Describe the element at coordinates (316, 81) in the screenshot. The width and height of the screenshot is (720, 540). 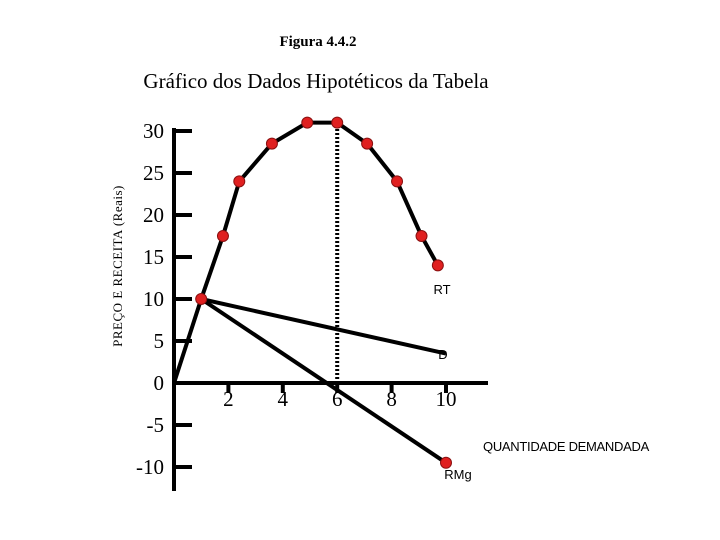
I see `chart-title: Gráfico dos Dados Hipotéticos da Tabela` at that location.